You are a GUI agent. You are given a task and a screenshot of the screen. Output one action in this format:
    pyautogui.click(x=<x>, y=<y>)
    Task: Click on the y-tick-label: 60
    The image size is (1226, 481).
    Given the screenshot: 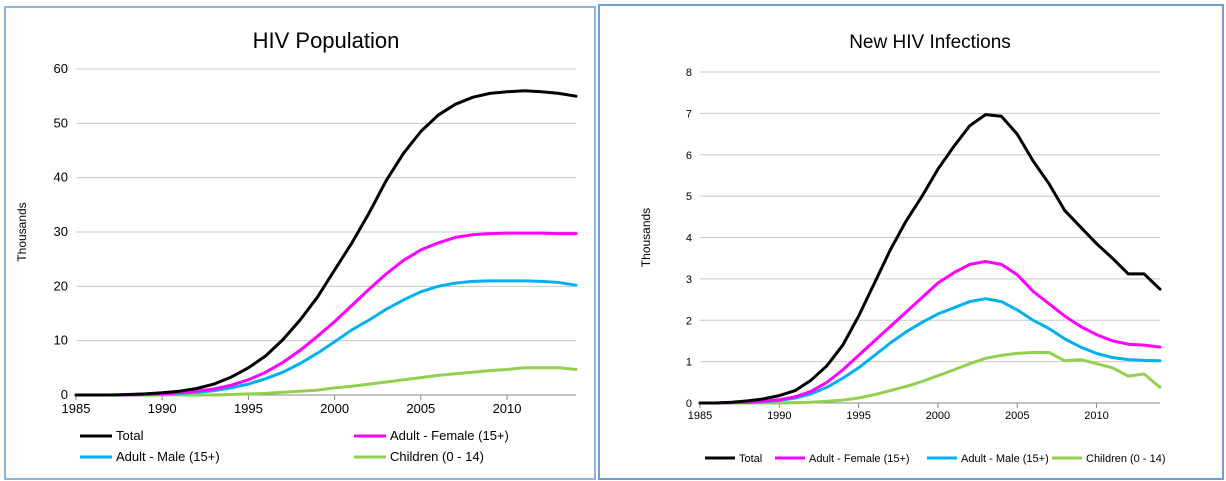 What is the action you would take?
    pyautogui.click(x=61, y=68)
    